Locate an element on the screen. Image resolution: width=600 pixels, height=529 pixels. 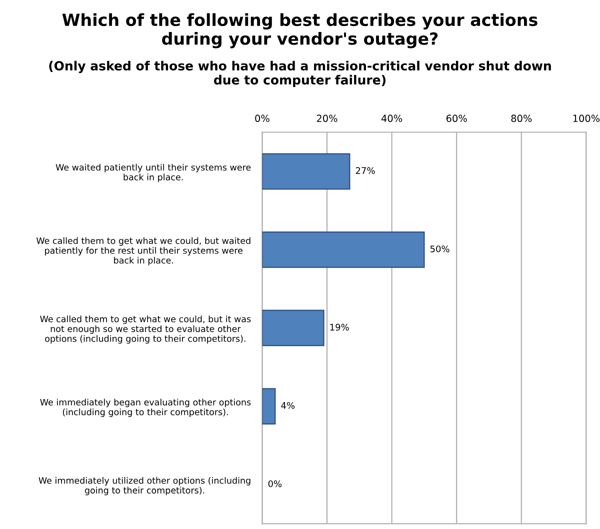
chart-subtitle: (Only asked of those who have had a mission-critical vendor shut down due to computer failure) is located at coordinates (300, 74).